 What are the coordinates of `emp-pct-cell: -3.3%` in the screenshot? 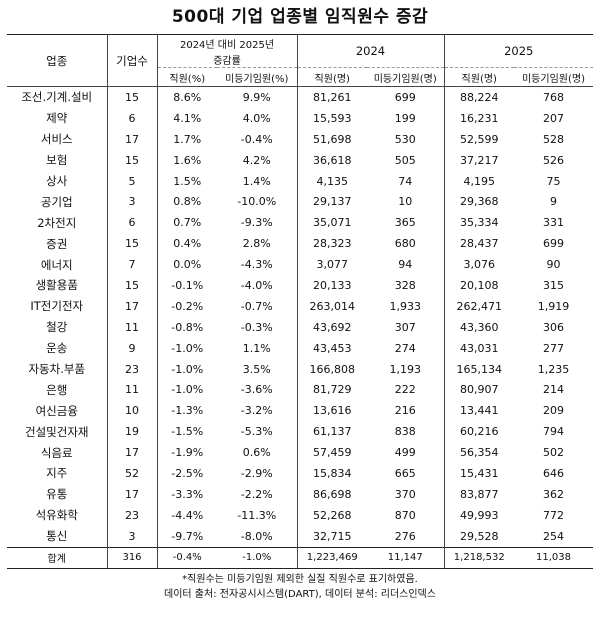 It's located at (186, 494).